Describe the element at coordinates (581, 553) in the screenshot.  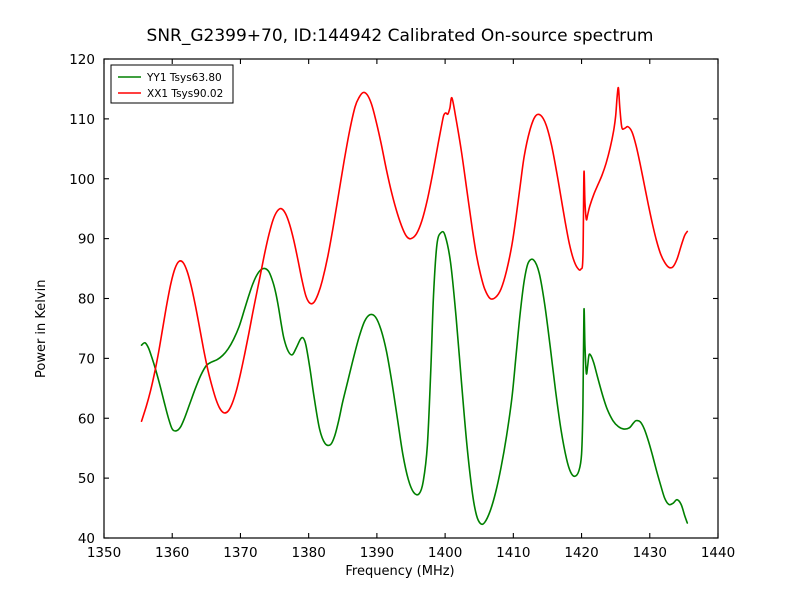
I see `x-tick-label: 1420` at that location.